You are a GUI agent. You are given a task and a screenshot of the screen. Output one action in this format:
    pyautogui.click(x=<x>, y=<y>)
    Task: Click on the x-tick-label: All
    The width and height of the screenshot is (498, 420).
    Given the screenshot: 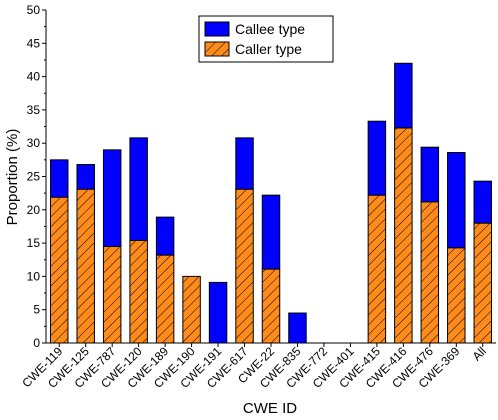 What is the action you would take?
    pyautogui.click(x=479, y=353)
    